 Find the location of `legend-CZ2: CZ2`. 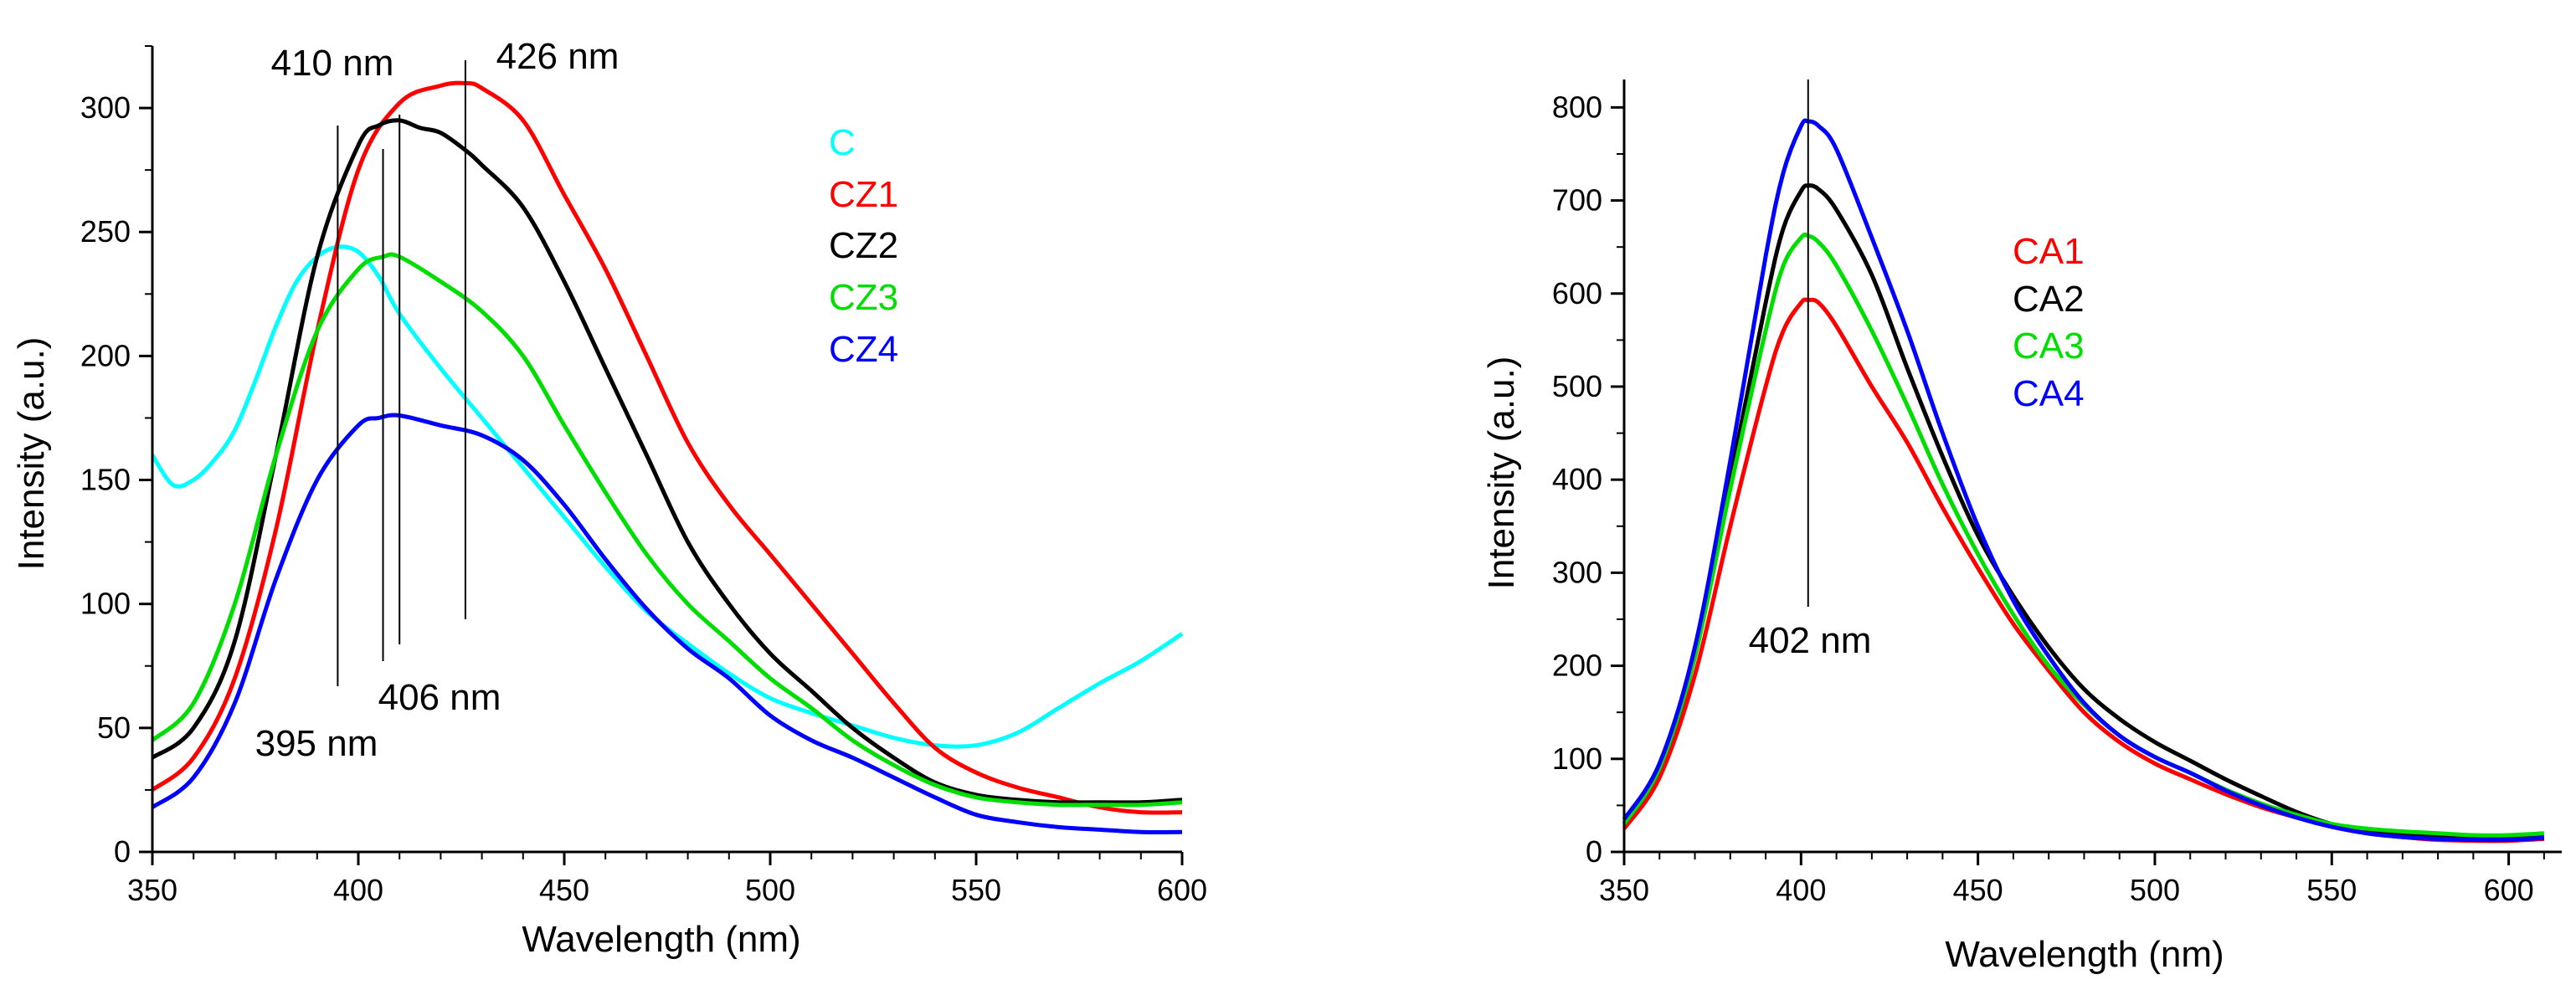

legend-CZ2: CZ2 is located at coordinates (864, 245).